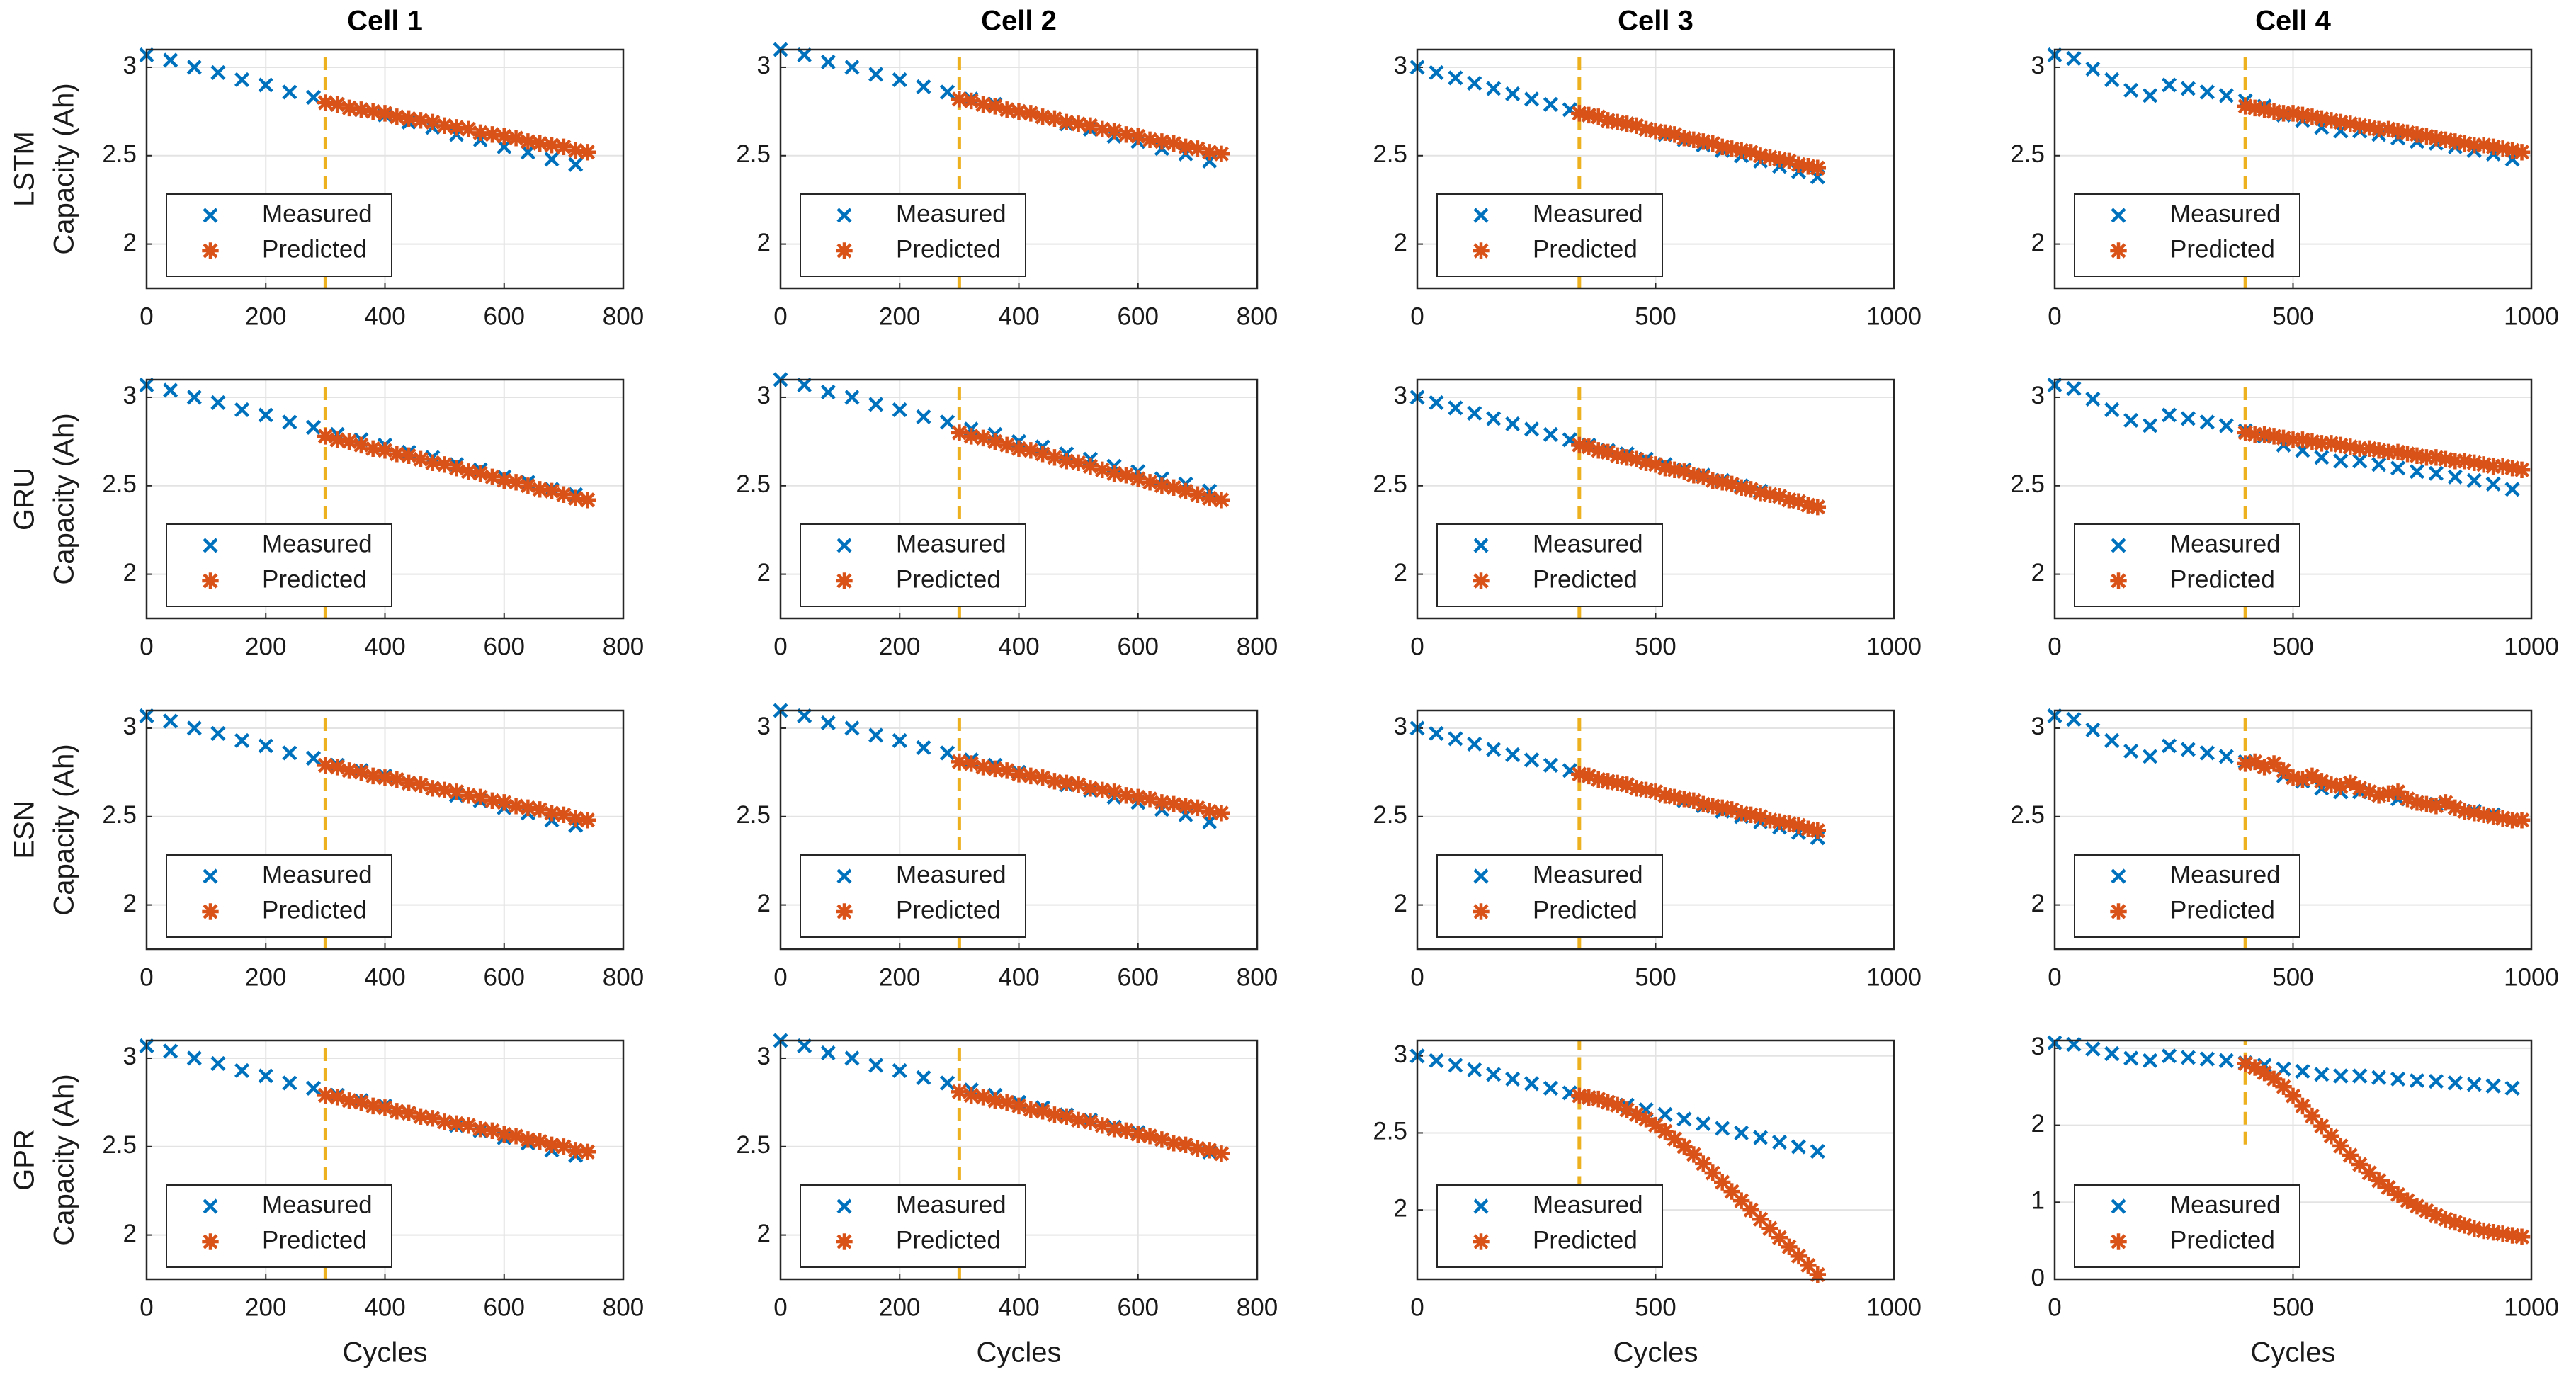  What do you see at coordinates (1018, 1353) in the screenshot?
I see `x-axis-label: Cycles` at bounding box center [1018, 1353].